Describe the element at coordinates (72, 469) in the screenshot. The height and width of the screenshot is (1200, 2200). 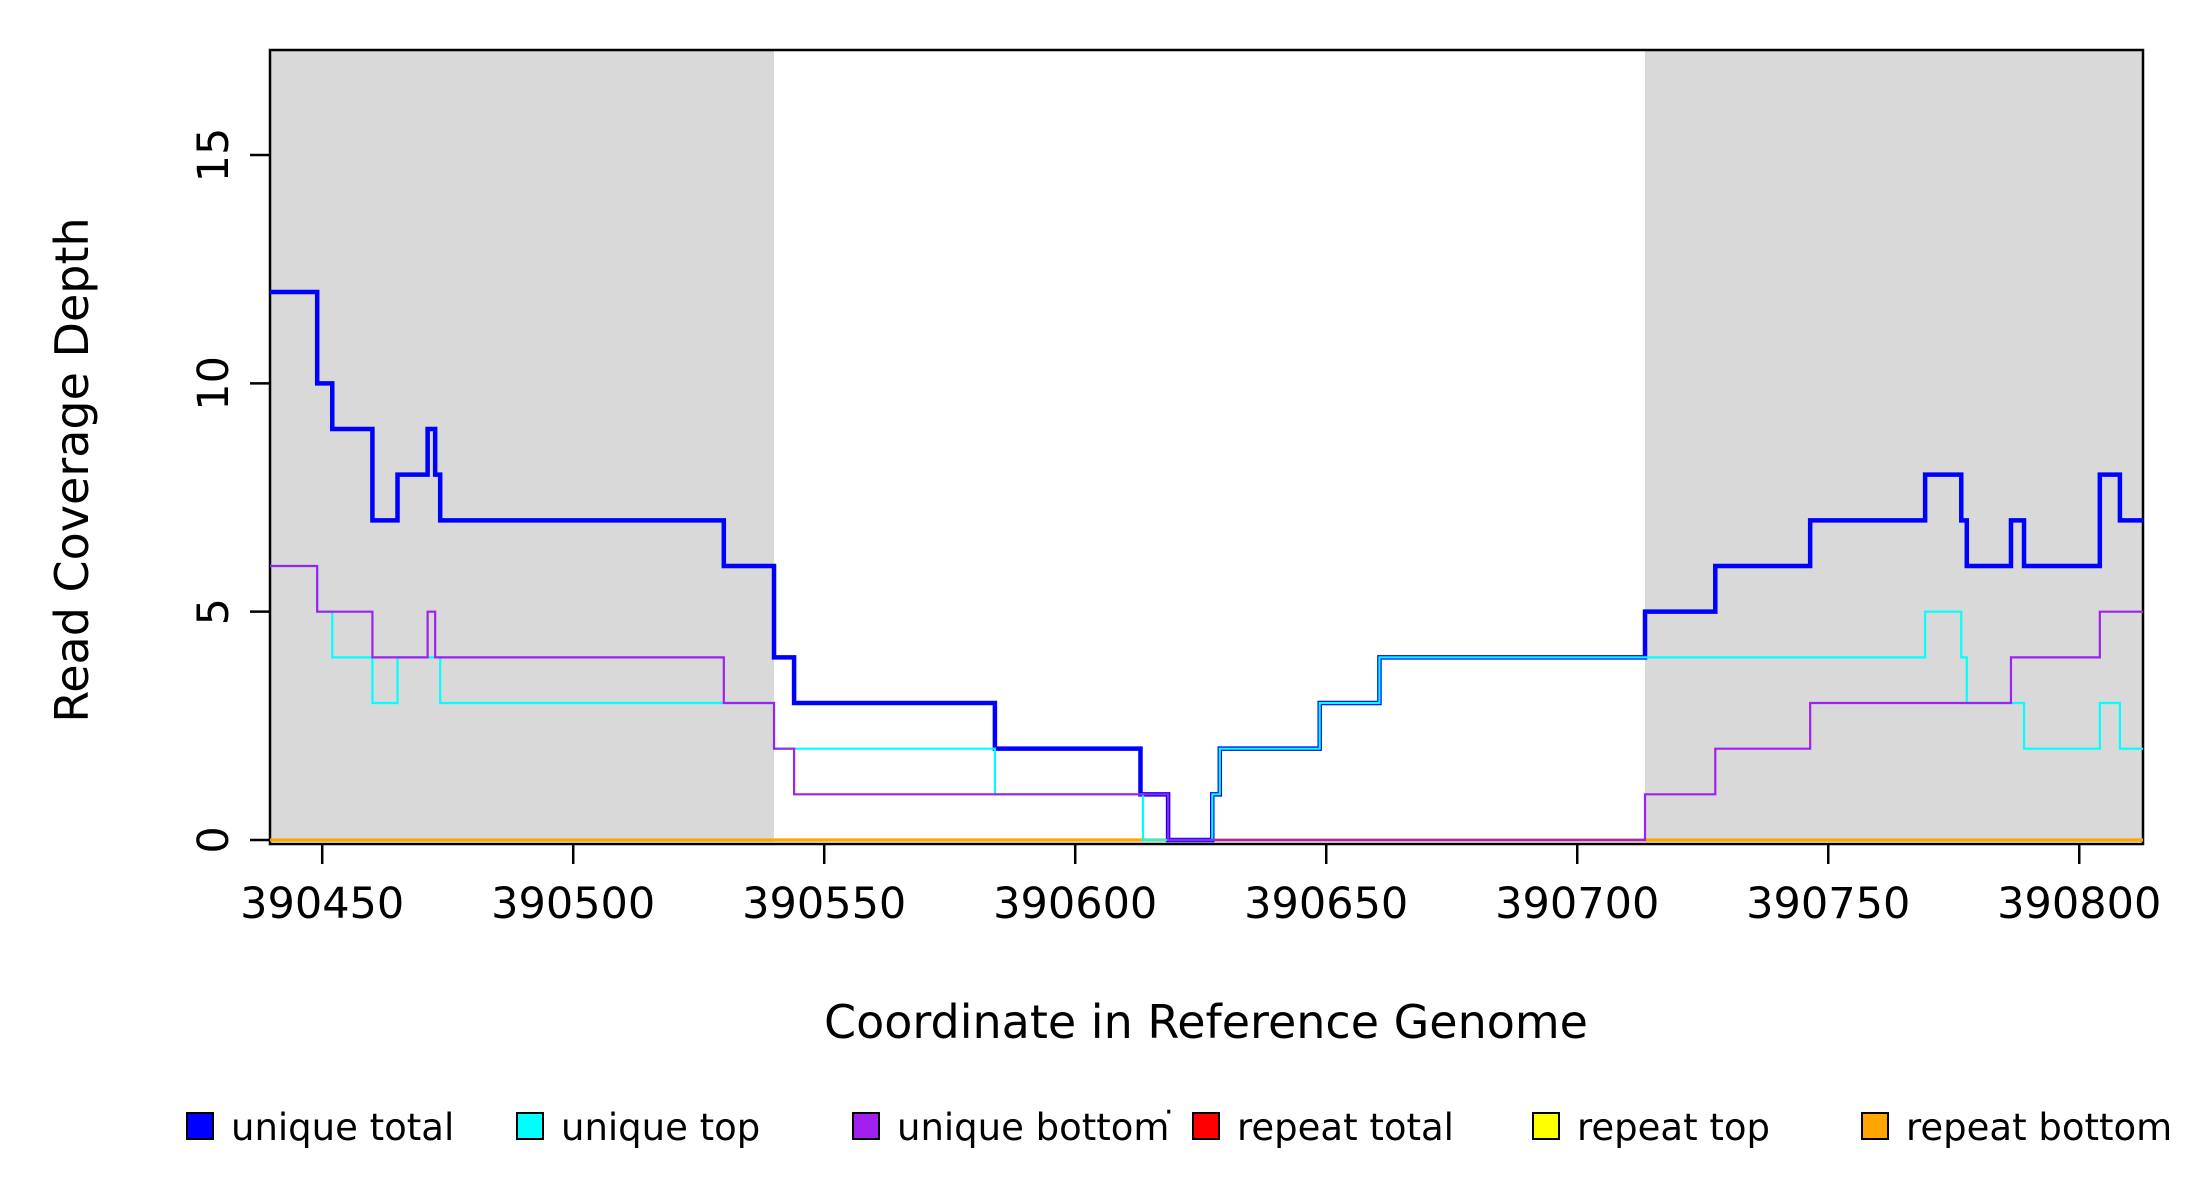
I see `y-axis-title: Read Coverage Depth` at that location.